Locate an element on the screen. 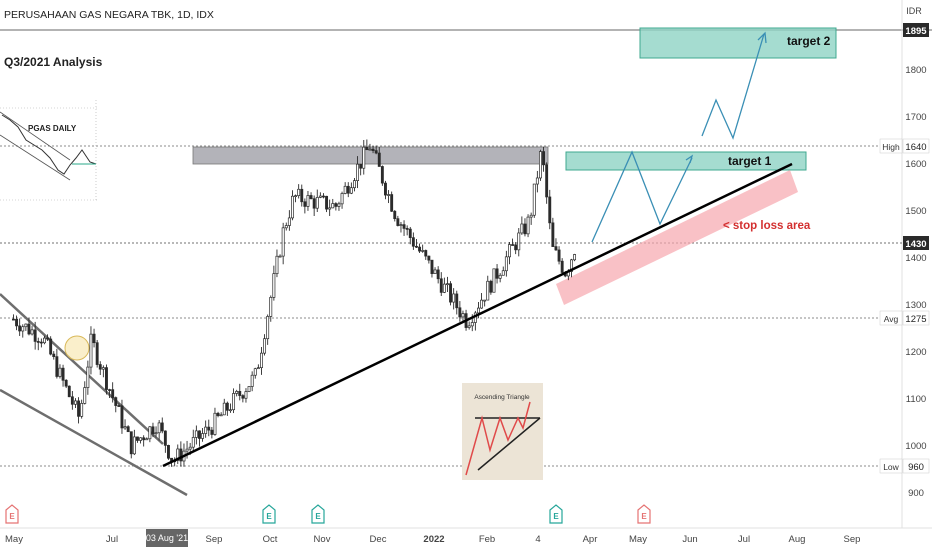  price-tick-label: 1000 is located at coordinates (915, 446).